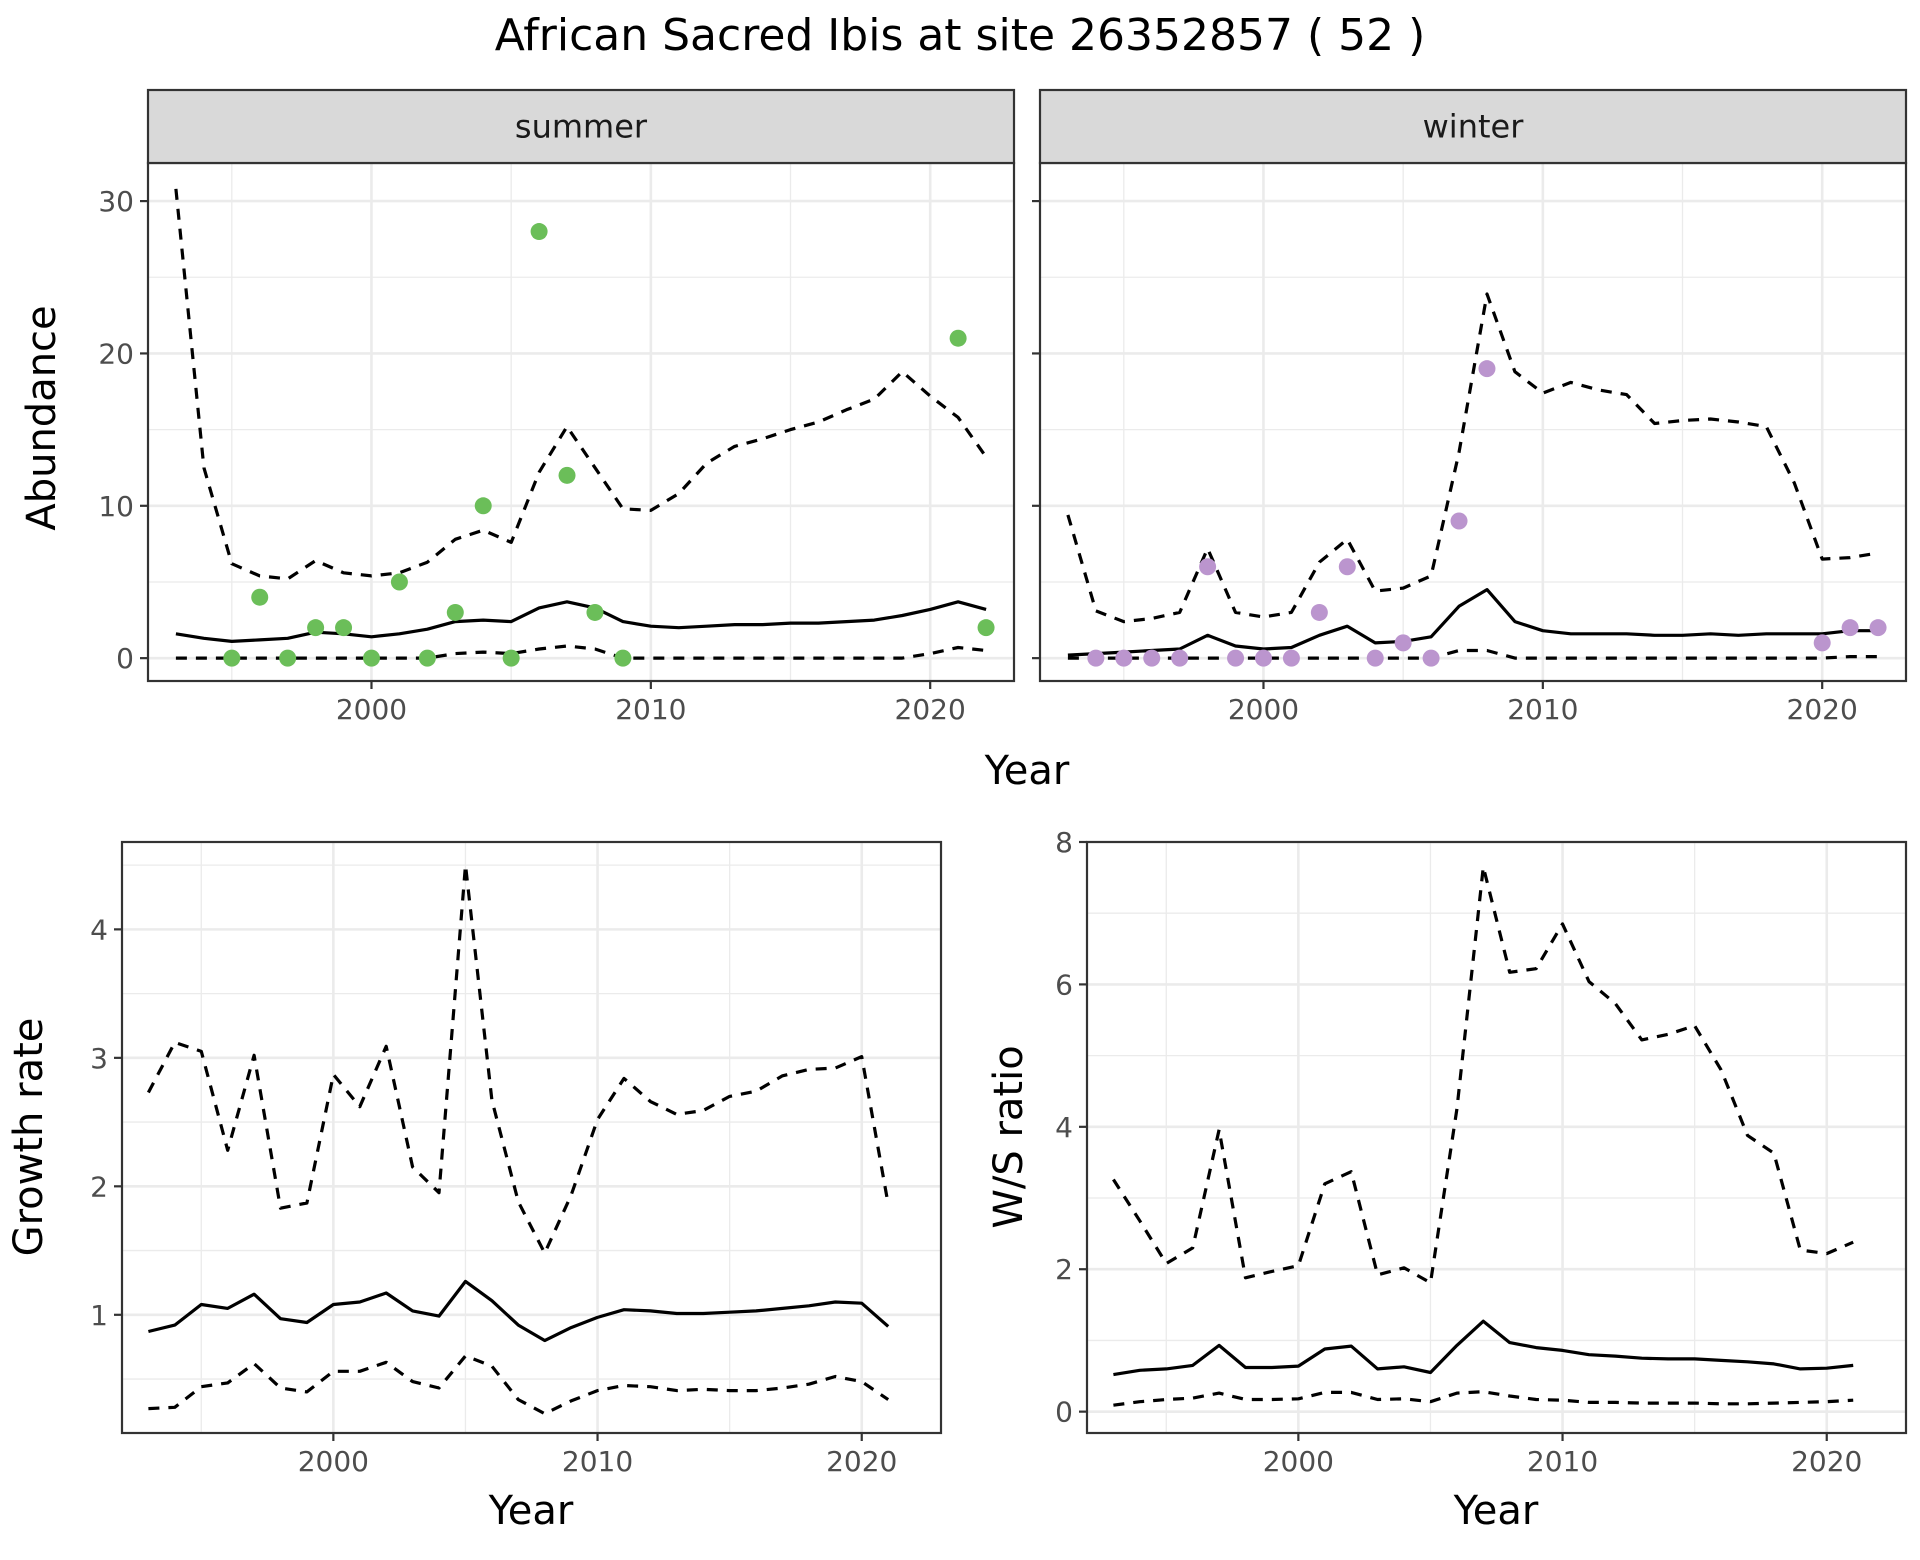 Image resolution: width=1920 pixels, height=1560 pixels. Describe the element at coordinates (1027, 771) in the screenshot. I see `top-x-axis-title: Year` at that location.